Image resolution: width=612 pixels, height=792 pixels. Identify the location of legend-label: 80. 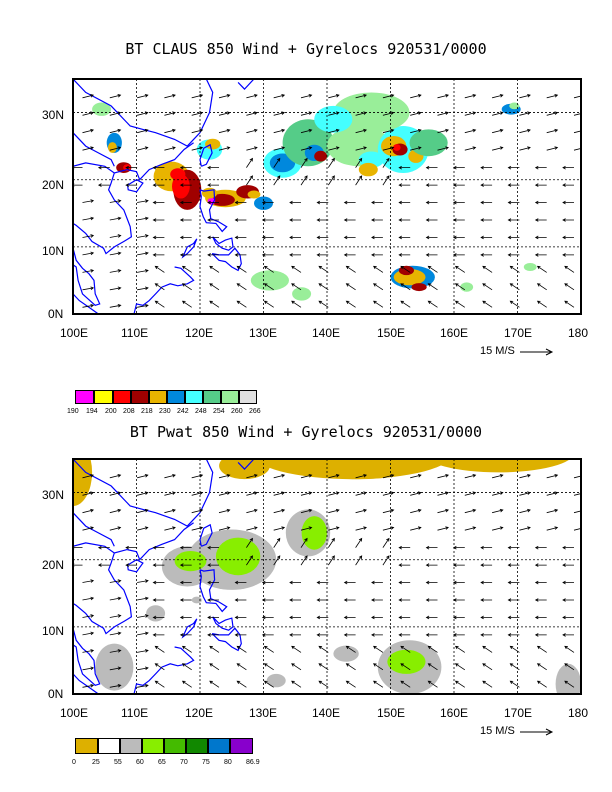
(228, 762).